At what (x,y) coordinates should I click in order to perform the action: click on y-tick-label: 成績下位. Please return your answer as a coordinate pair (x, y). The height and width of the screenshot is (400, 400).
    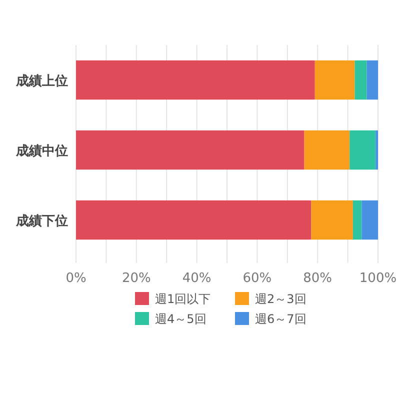
    Looking at the image, I should click on (41, 221).